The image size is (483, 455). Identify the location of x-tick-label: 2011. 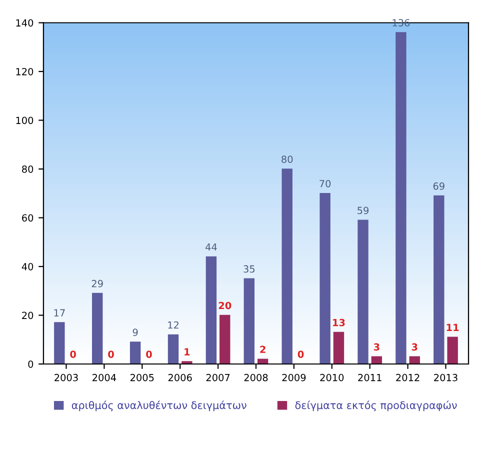
(370, 378).